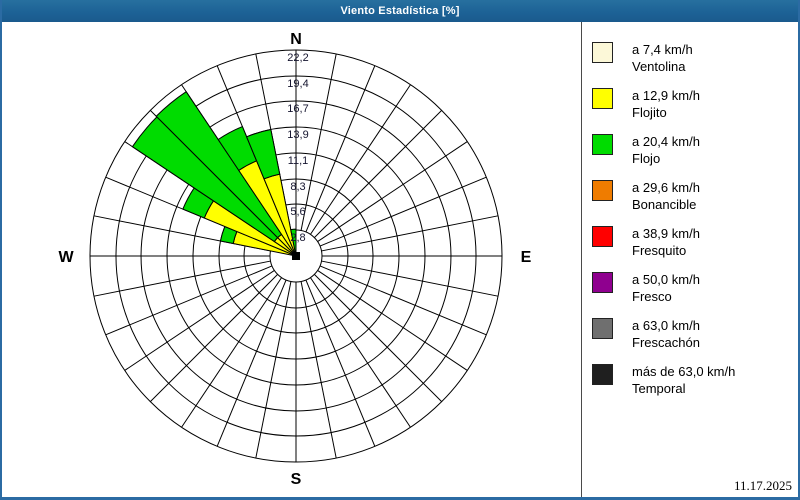  What do you see at coordinates (695, 248) in the screenshot?
I see `legend-entry: a 38,9 km/h Fresquito` at bounding box center [695, 248].